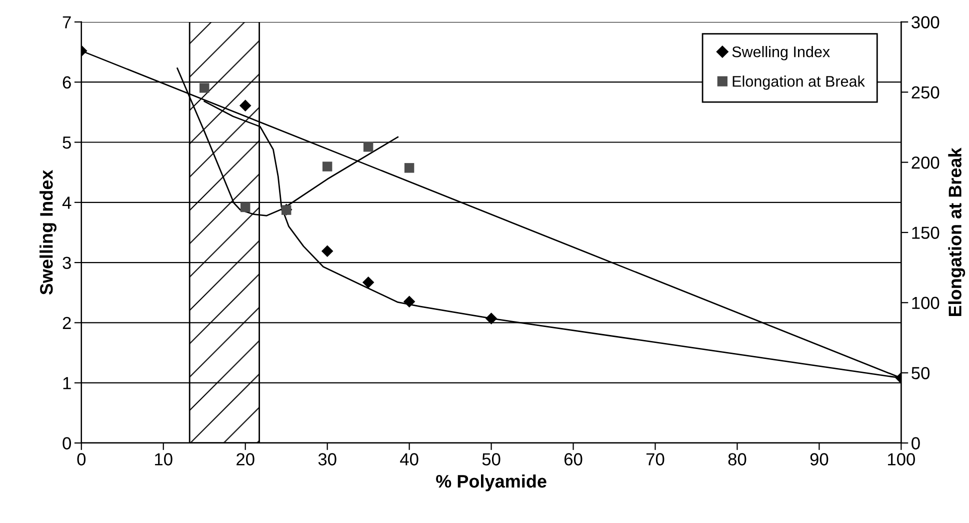  What do you see at coordinates (491, 483) in the screenshot?
I see `x-axis-title: % Polyamide` at bounding box center [491, 483].